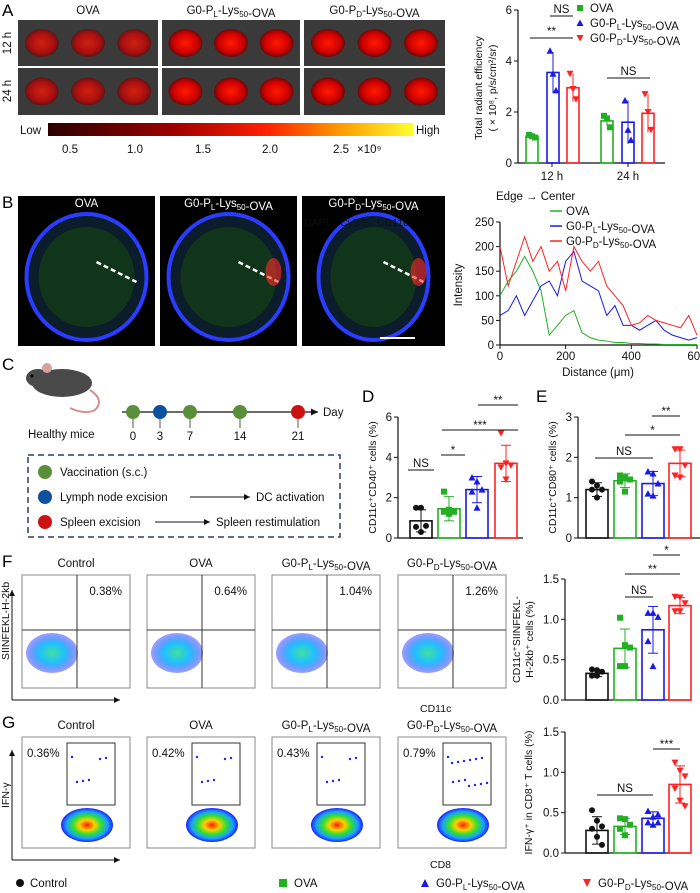 The image size is (700, 893). What do you see at coordinates (190, 437) in the screenshot?
I see `day-label: 7` at bounding box center [190, 437].